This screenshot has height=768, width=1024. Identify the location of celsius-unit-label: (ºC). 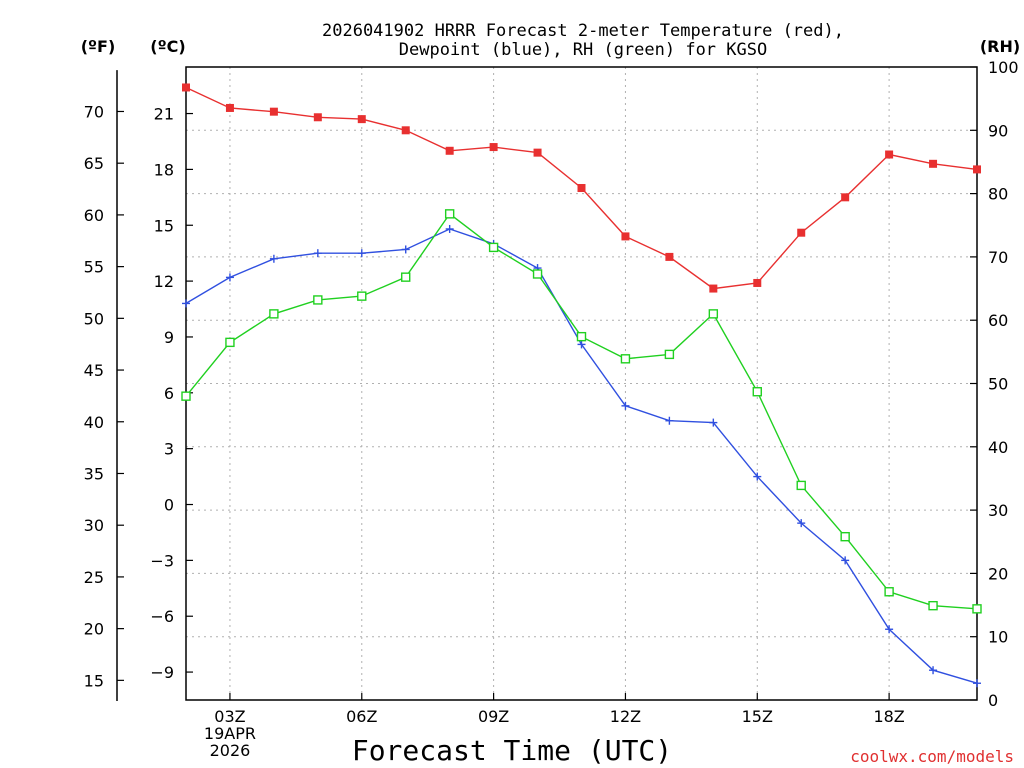
(167, 46).